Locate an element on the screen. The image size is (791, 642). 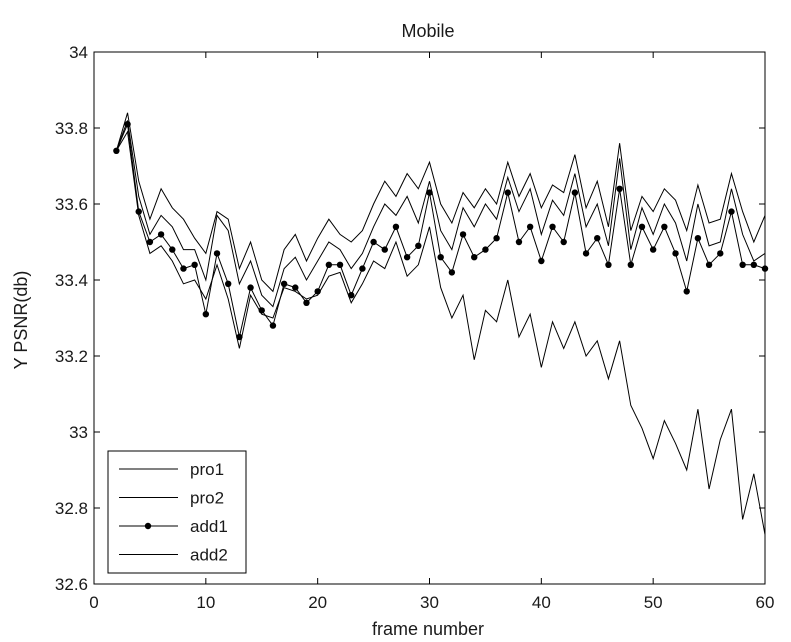
legend: pro1 pro2 add1 add2 is located at coordinates (177, 512).